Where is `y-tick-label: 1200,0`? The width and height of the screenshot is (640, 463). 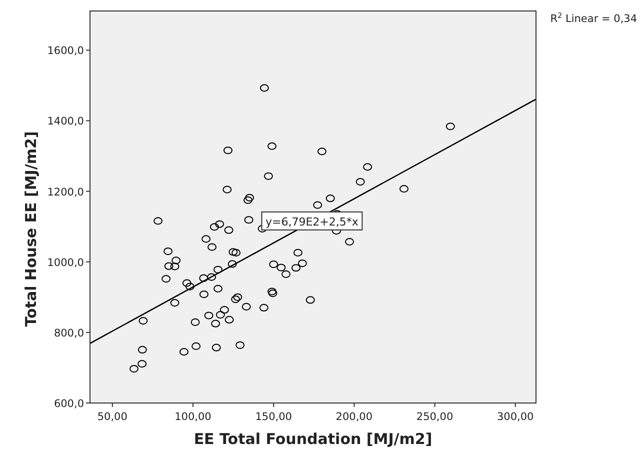
y-tick-label: 1200,0 is located at coordinates (65, 192).